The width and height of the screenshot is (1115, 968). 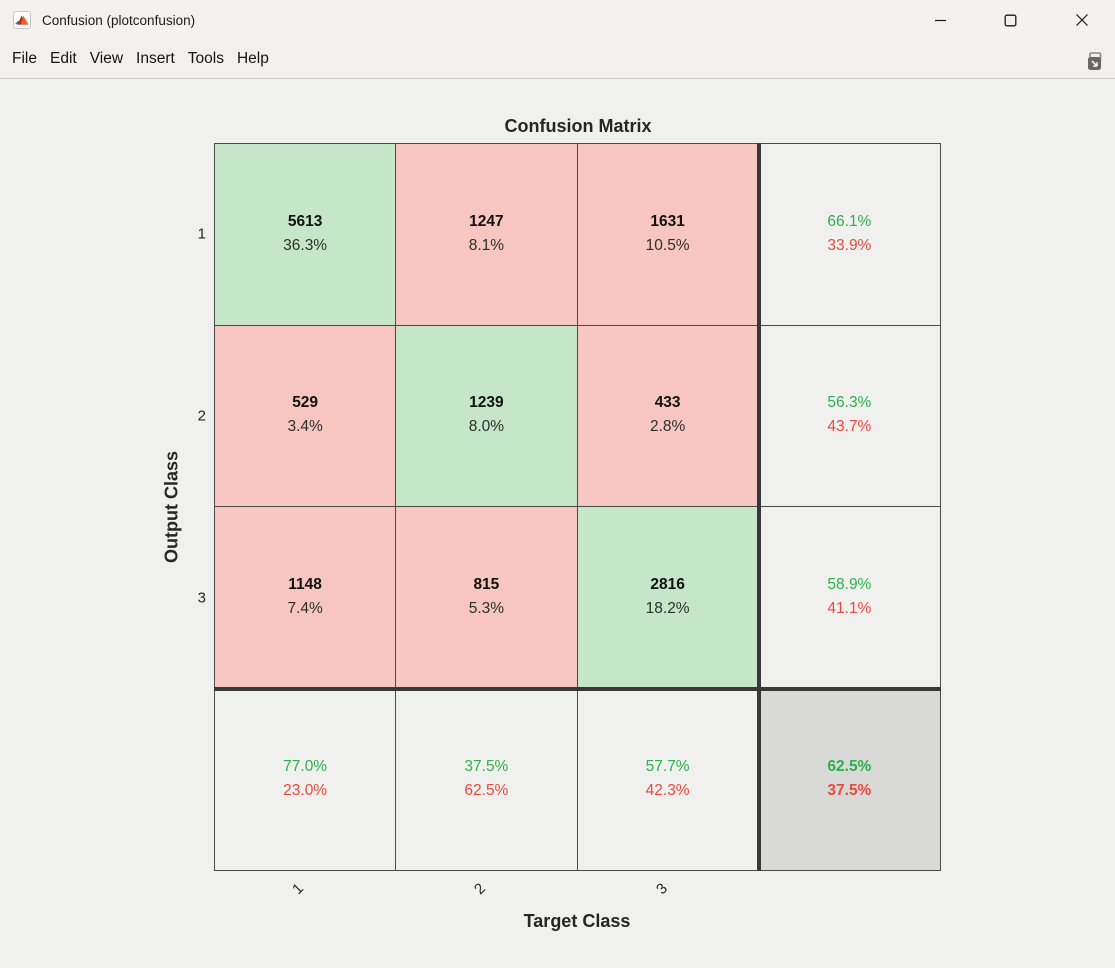 What do you see at coordinates (667, 790) in the screenshot?
I see `col-error-percent: 42.3%` at bounding box center [667, 790].